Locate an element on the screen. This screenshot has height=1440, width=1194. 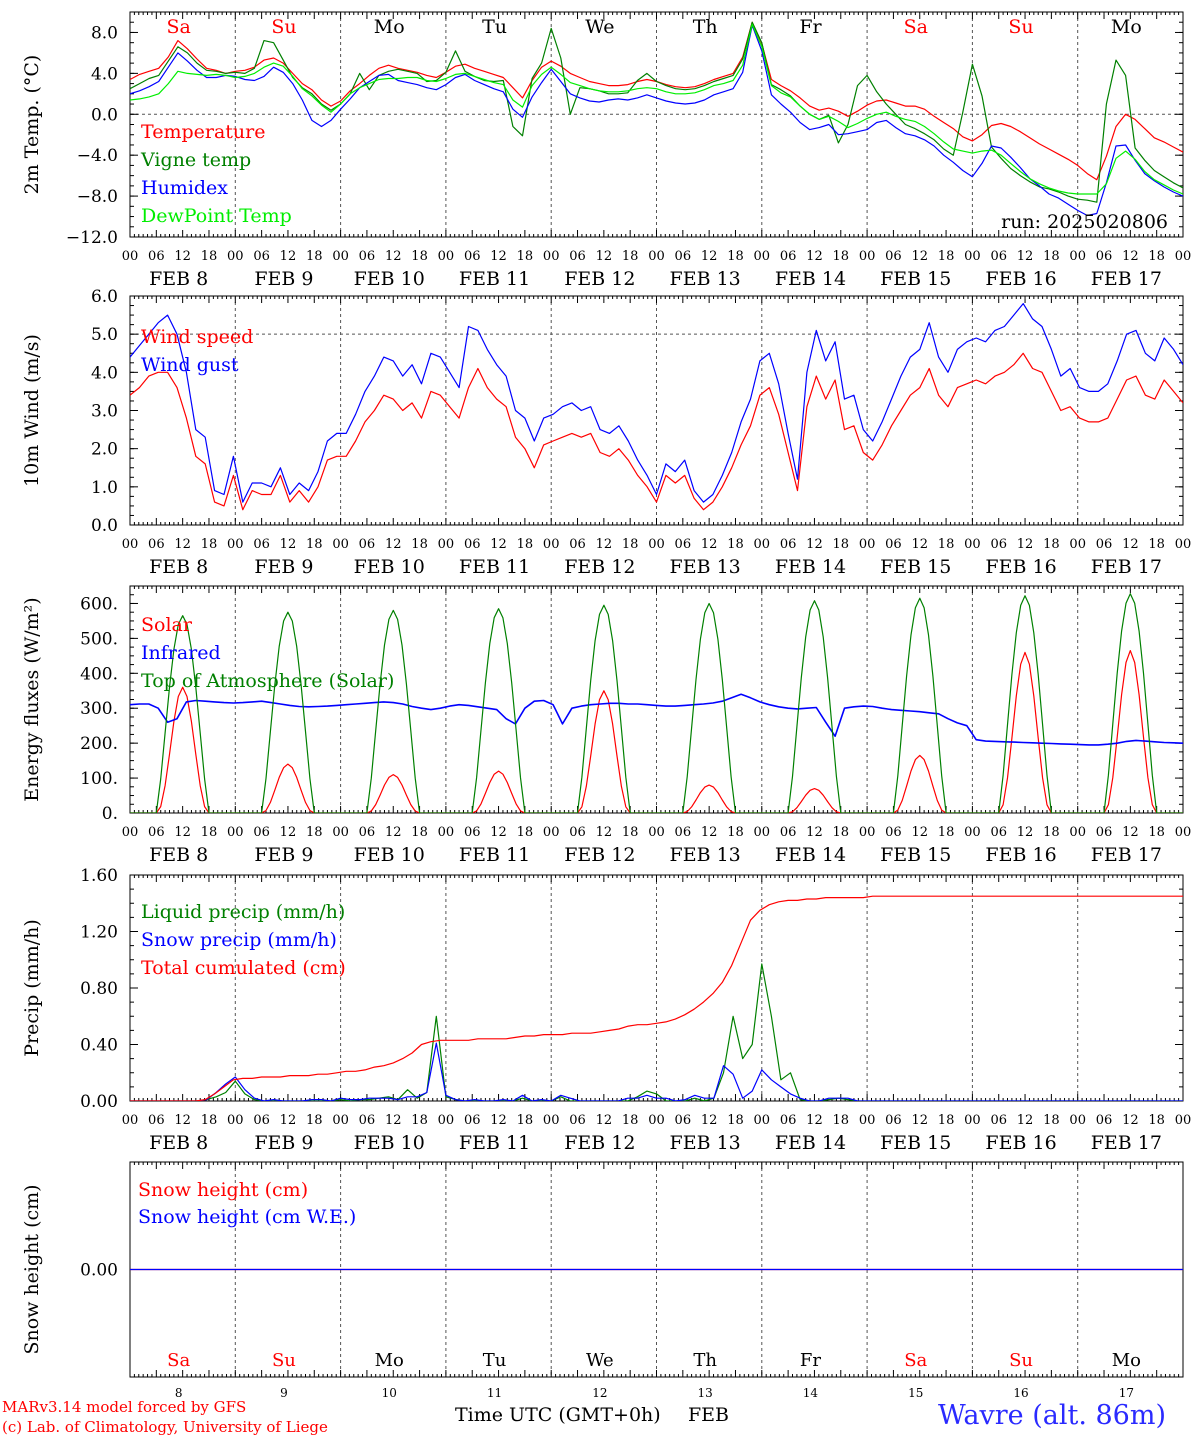
y-tick-label: 4.0 is located at coordinates (104, 74).